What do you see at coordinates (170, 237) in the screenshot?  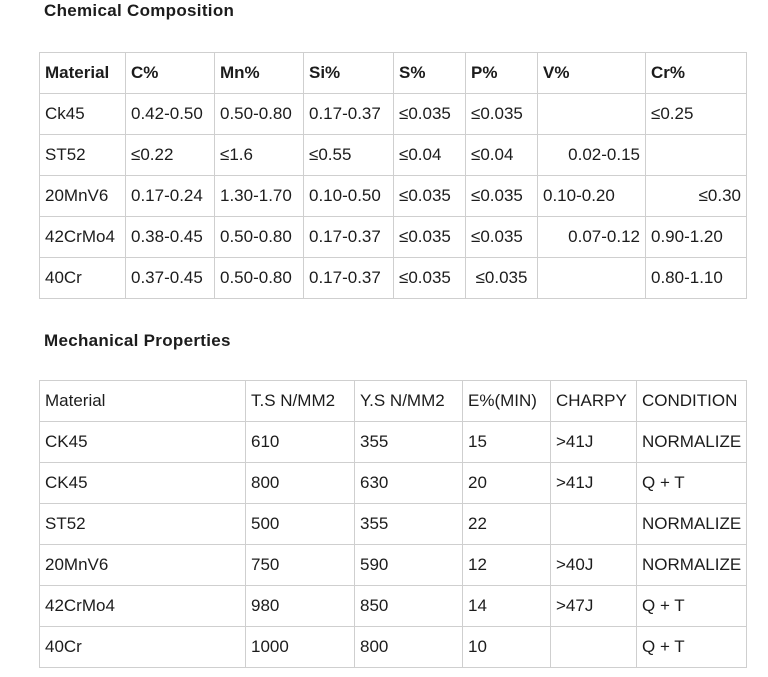 I see `table-cell: 0.38-0.45` at bounding box center [170, 237].